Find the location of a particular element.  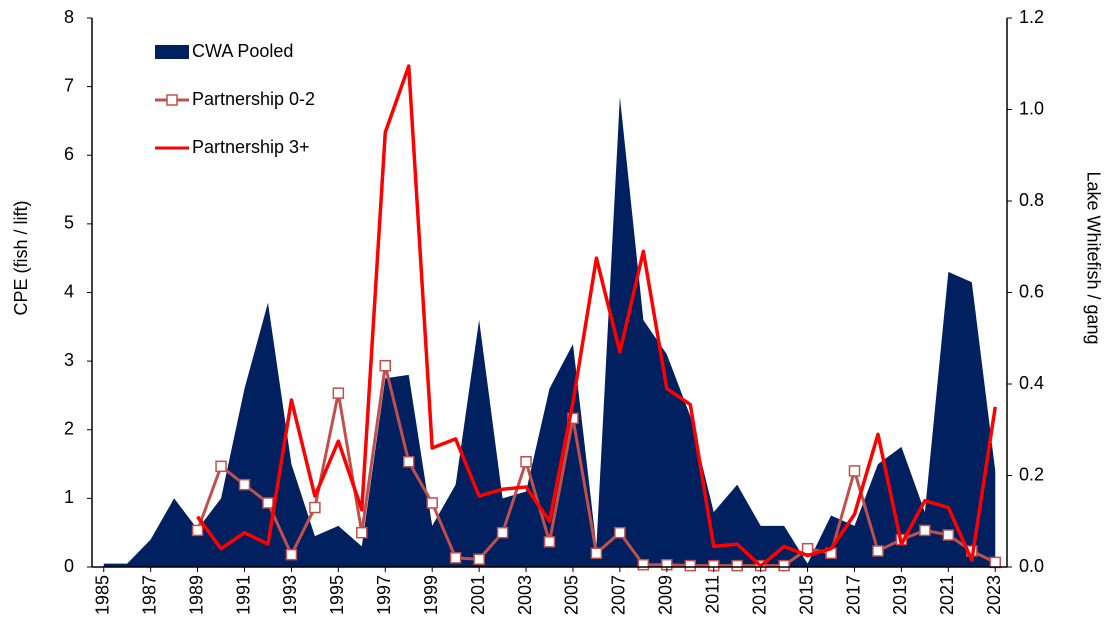

y-tick-label: 1 is located at coordinates (69, 497).